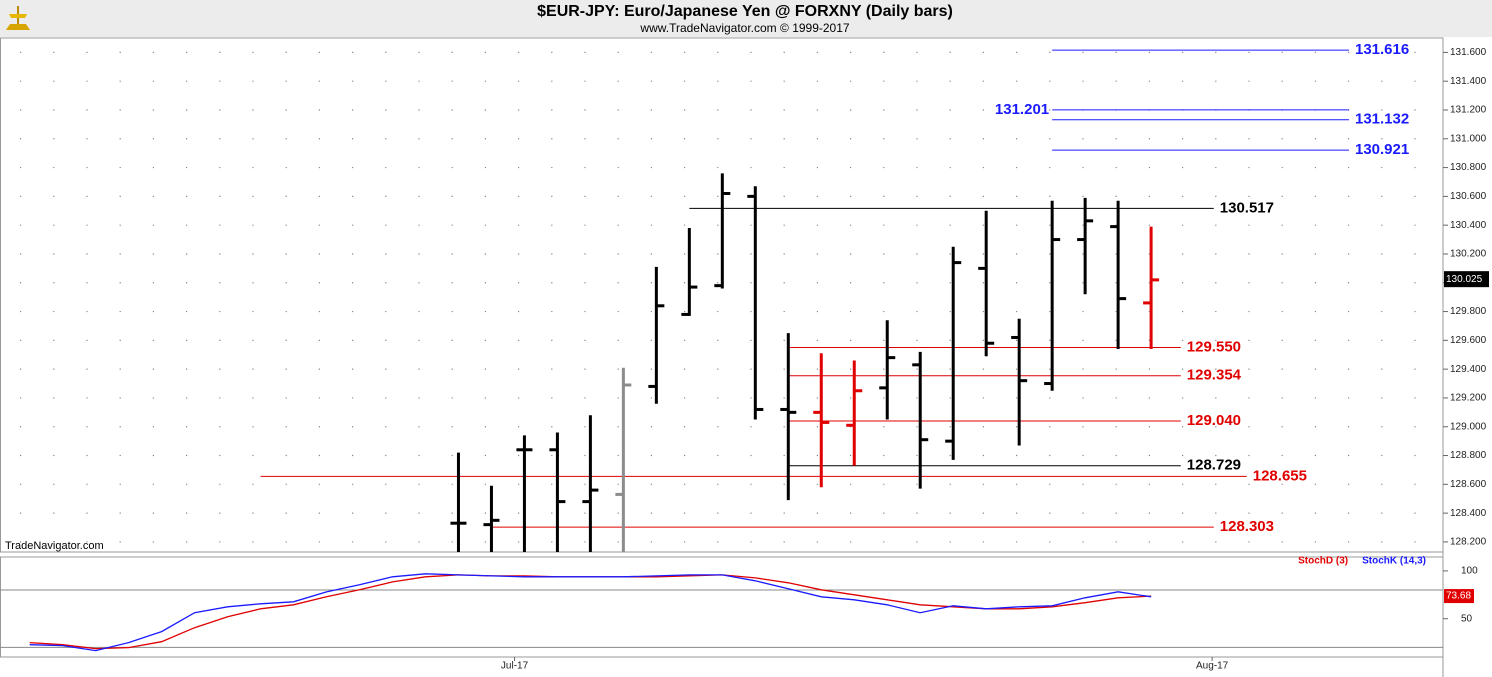 The height and width of the screenshot is (677, 1492). What do you see at coordinates (1468, 340) in the screenshot?
I see `y-tick-label: 129.600` at bounding box center [1468, 340].